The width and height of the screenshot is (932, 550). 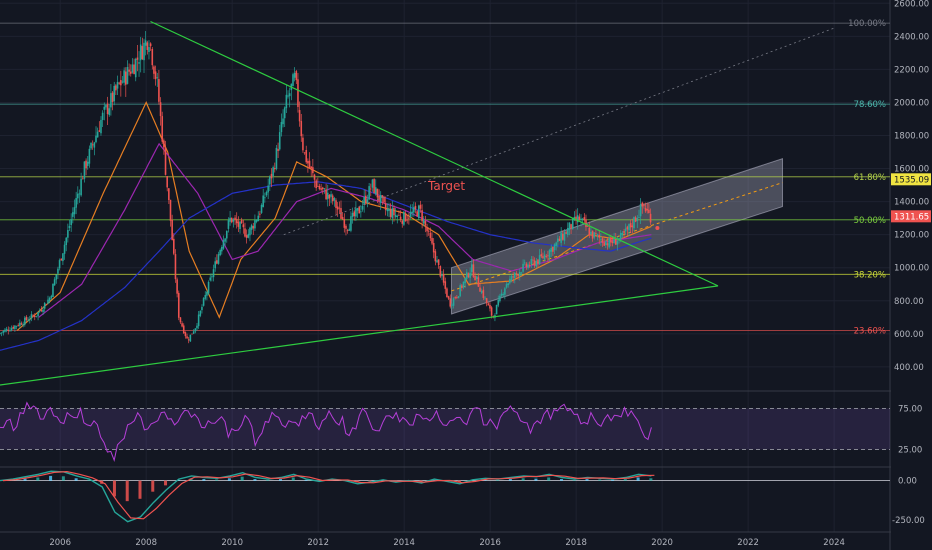 What do you see at coordinates (834, 543) in the screenshot?
I see `x-tick-label: 2024` at bounding box center [834, 543].